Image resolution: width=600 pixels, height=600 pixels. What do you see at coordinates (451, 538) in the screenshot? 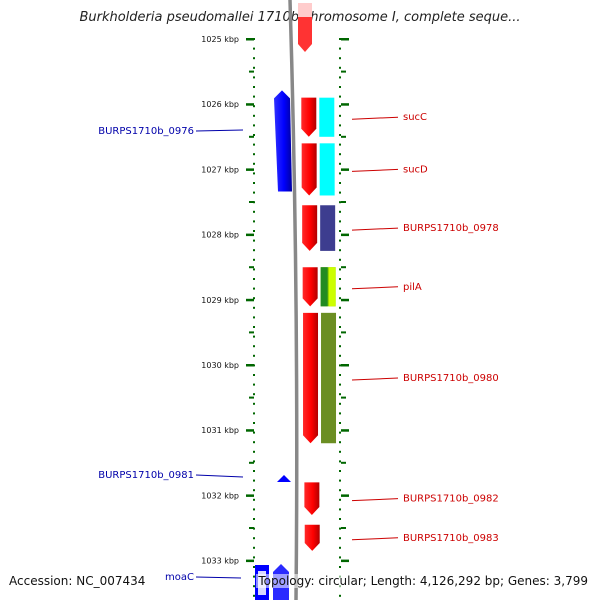
I see `forward-gene-label: BURPS1710b_0983` at bounding box center [451, 538].